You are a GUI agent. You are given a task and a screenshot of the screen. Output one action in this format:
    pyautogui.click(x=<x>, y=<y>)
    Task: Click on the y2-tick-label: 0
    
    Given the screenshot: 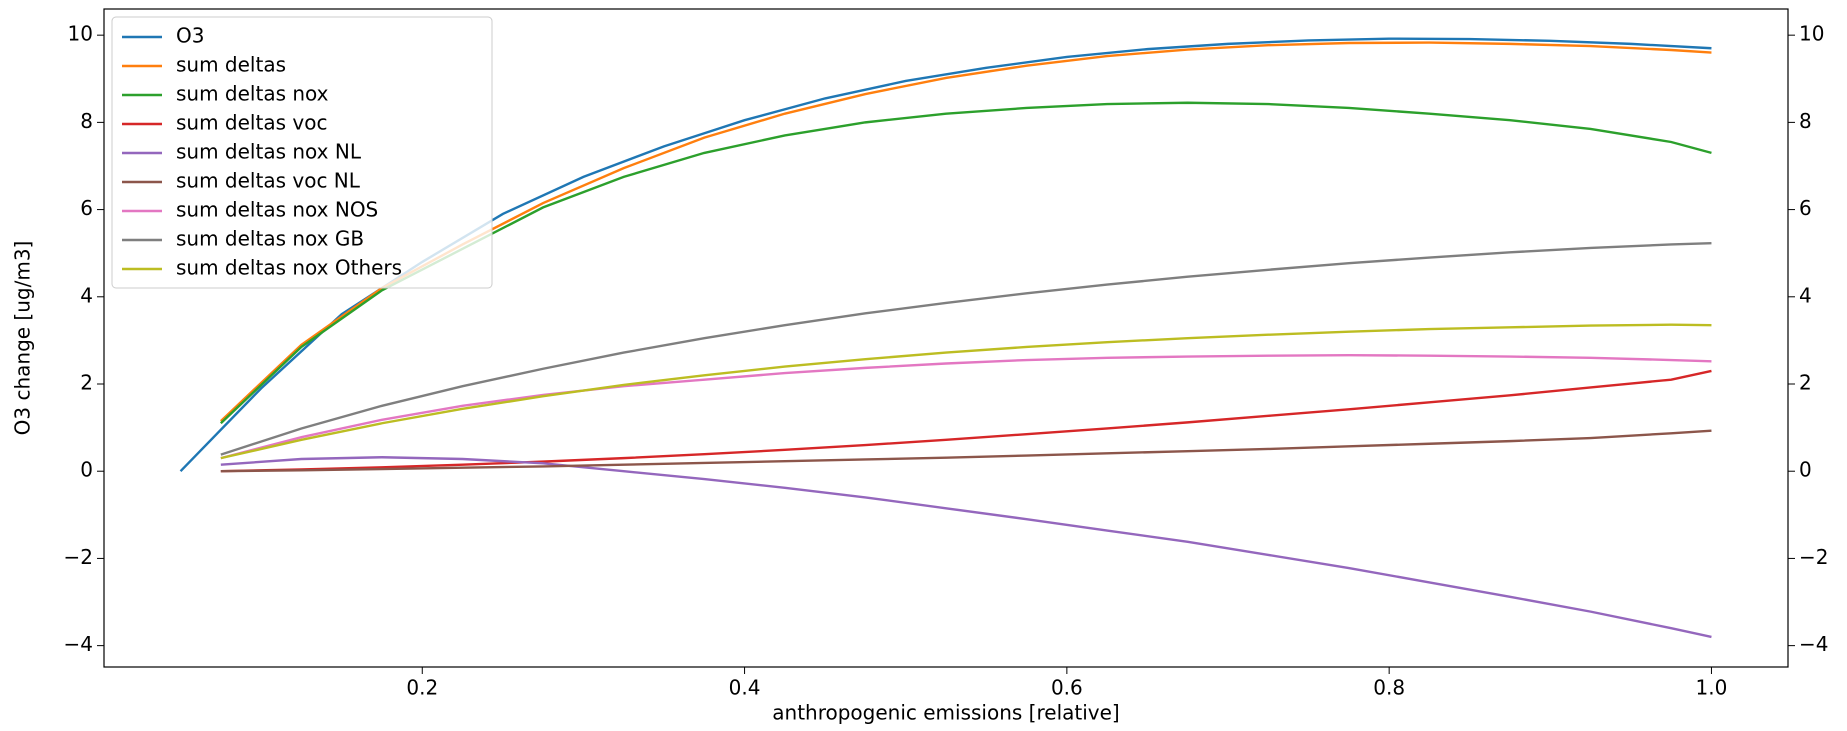 What is the action you would take?
    pyautogui.click(x=1805, y=470)
    